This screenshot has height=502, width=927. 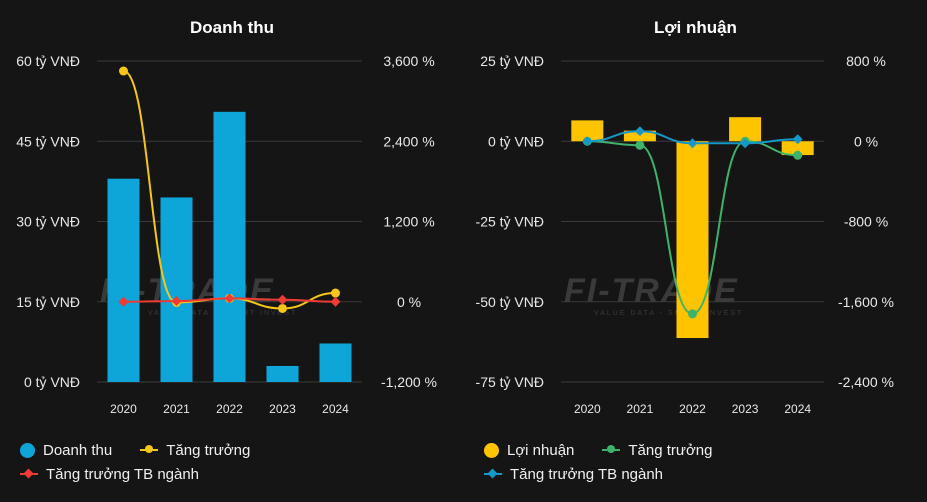 I want to click on y-right-tick-label: -800 %, so click(x=866, y=222).